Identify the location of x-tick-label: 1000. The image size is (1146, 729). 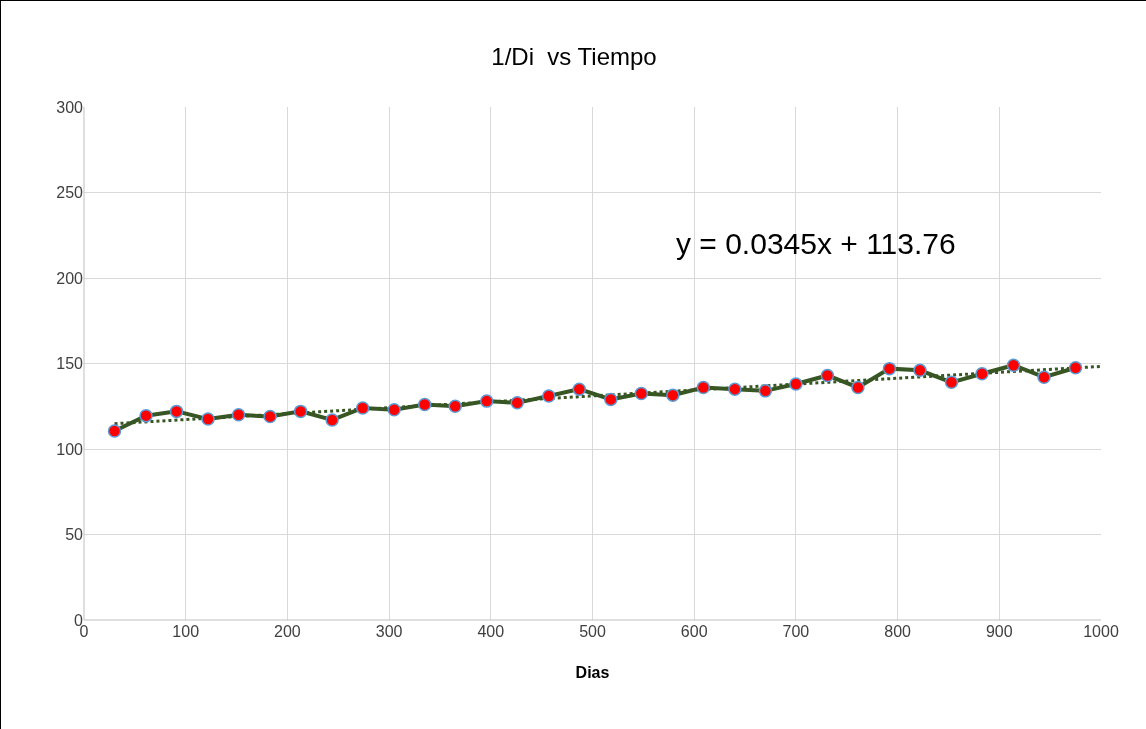
(1101, 631).